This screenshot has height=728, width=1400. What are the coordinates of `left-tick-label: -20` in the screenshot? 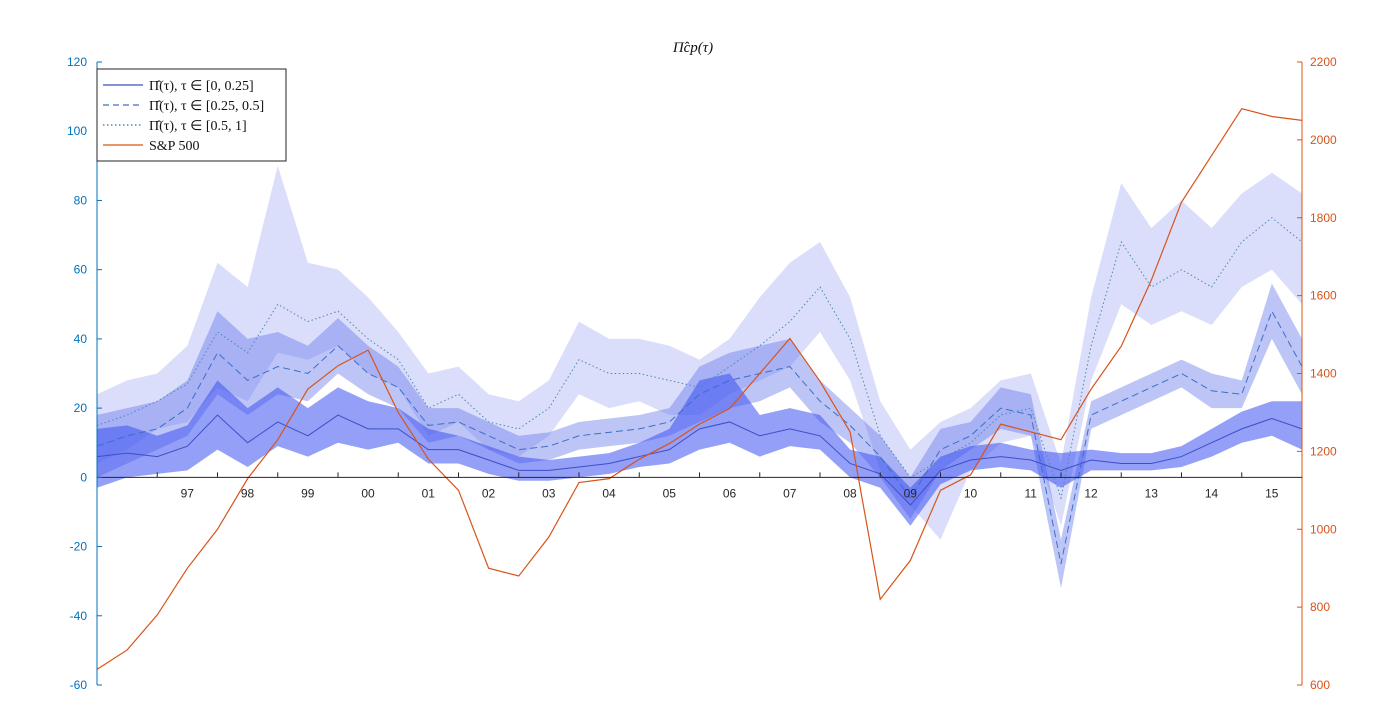 It's located at (79, 547).